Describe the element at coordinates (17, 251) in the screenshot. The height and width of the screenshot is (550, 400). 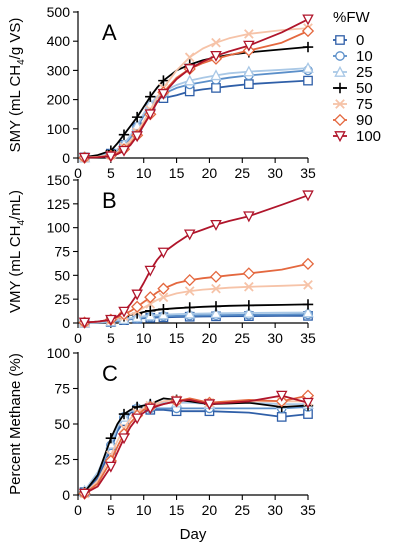
I see `y-axis-label: VMY (mL CH4/mL)` at that location.